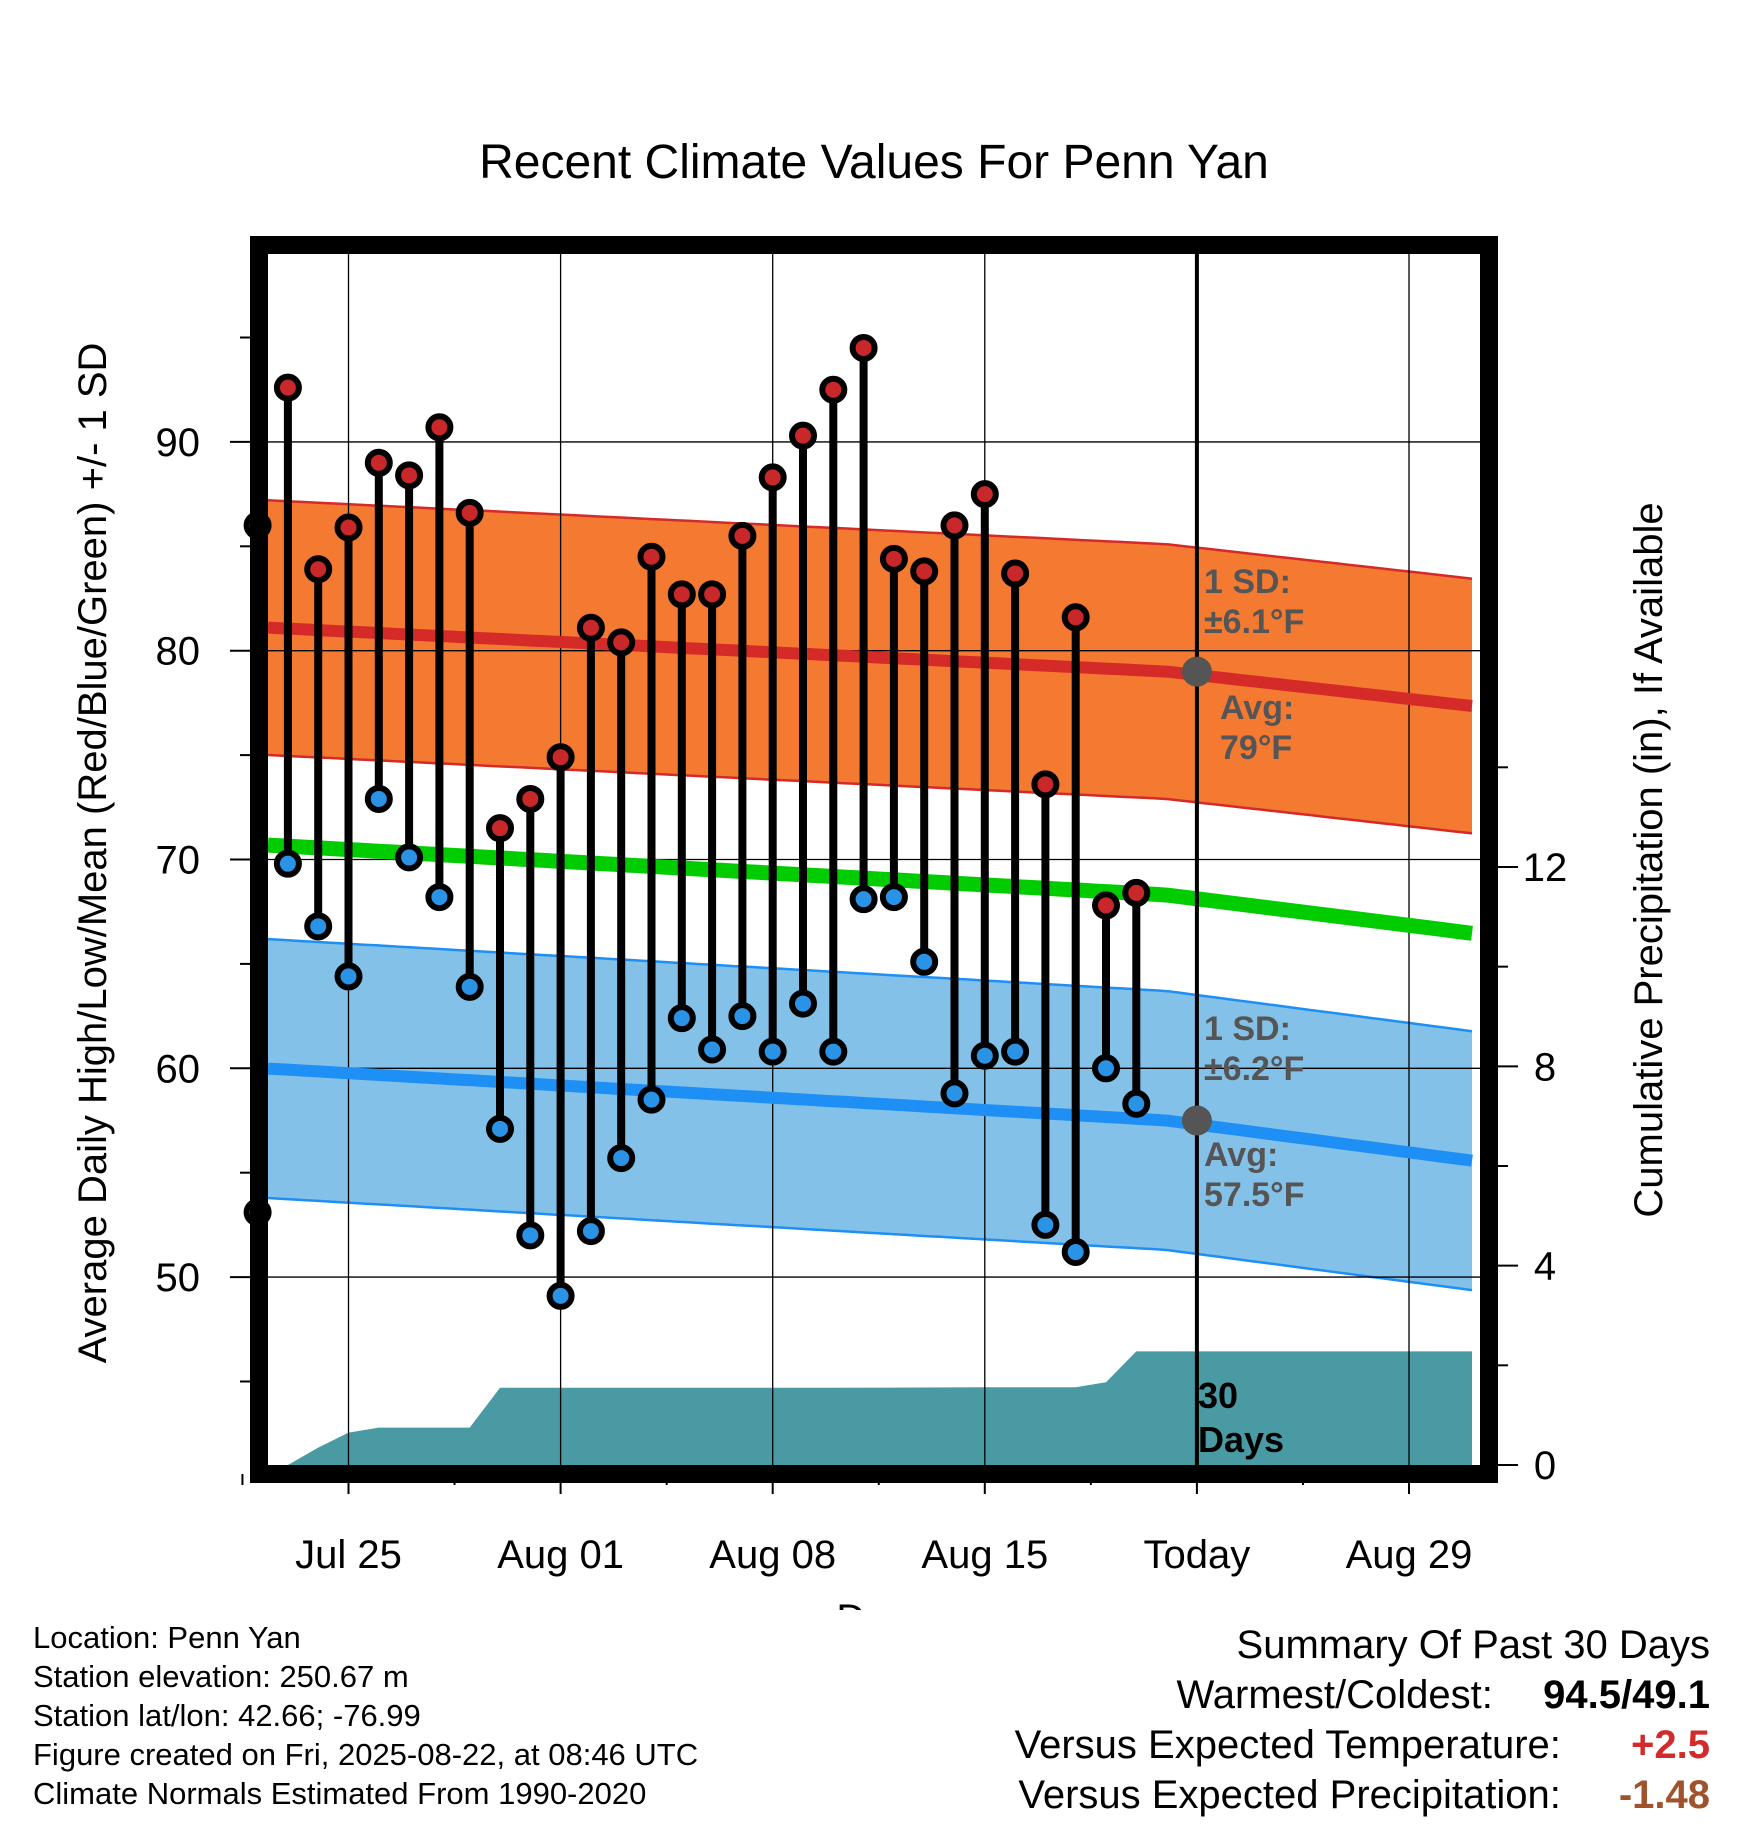 Image resolution: width=1748 pixels, height=1828 pixels. Describe the element at coordinates (167, 1637) in the screenshot. I see `location-text: Location: Penn Yan` at that location.